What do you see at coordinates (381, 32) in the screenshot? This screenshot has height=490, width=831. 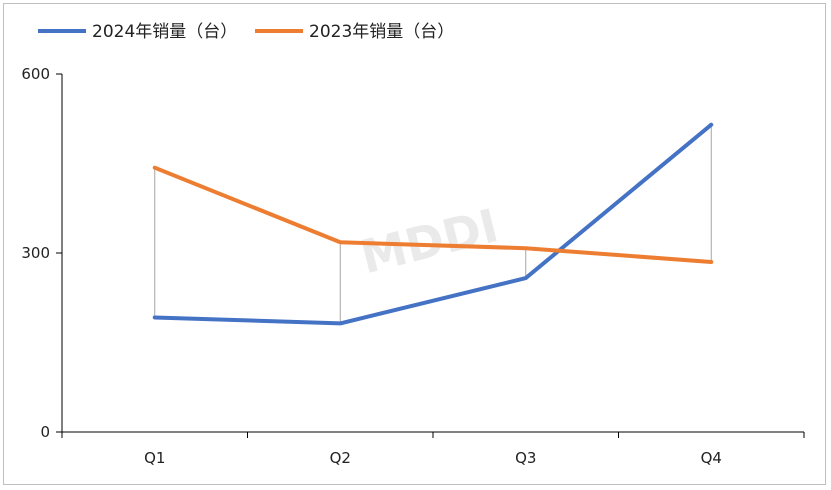 I see `legend-label-2023: 2023年销量（台）` at bounding box center [381, 32].